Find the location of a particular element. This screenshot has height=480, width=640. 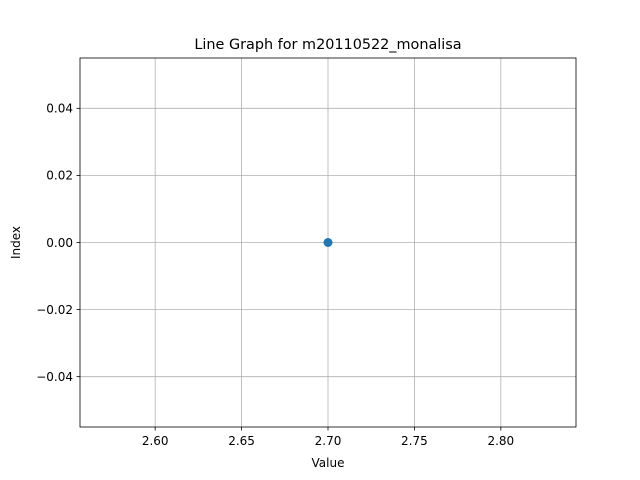

chart-title: Line Graph for m20110522_monalisa is located at coordinates (327, 45).